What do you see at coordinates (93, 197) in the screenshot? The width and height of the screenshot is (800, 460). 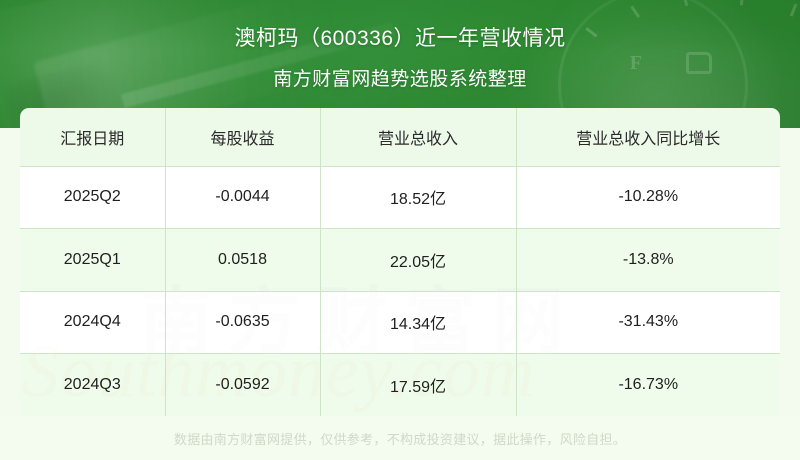 I see `cell-date: 2025Q2` at bounding box center [93, 197].